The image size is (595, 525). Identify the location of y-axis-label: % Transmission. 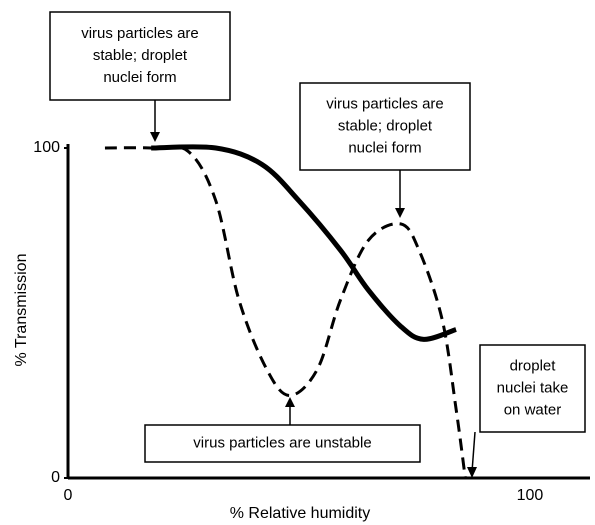
(21, 310).